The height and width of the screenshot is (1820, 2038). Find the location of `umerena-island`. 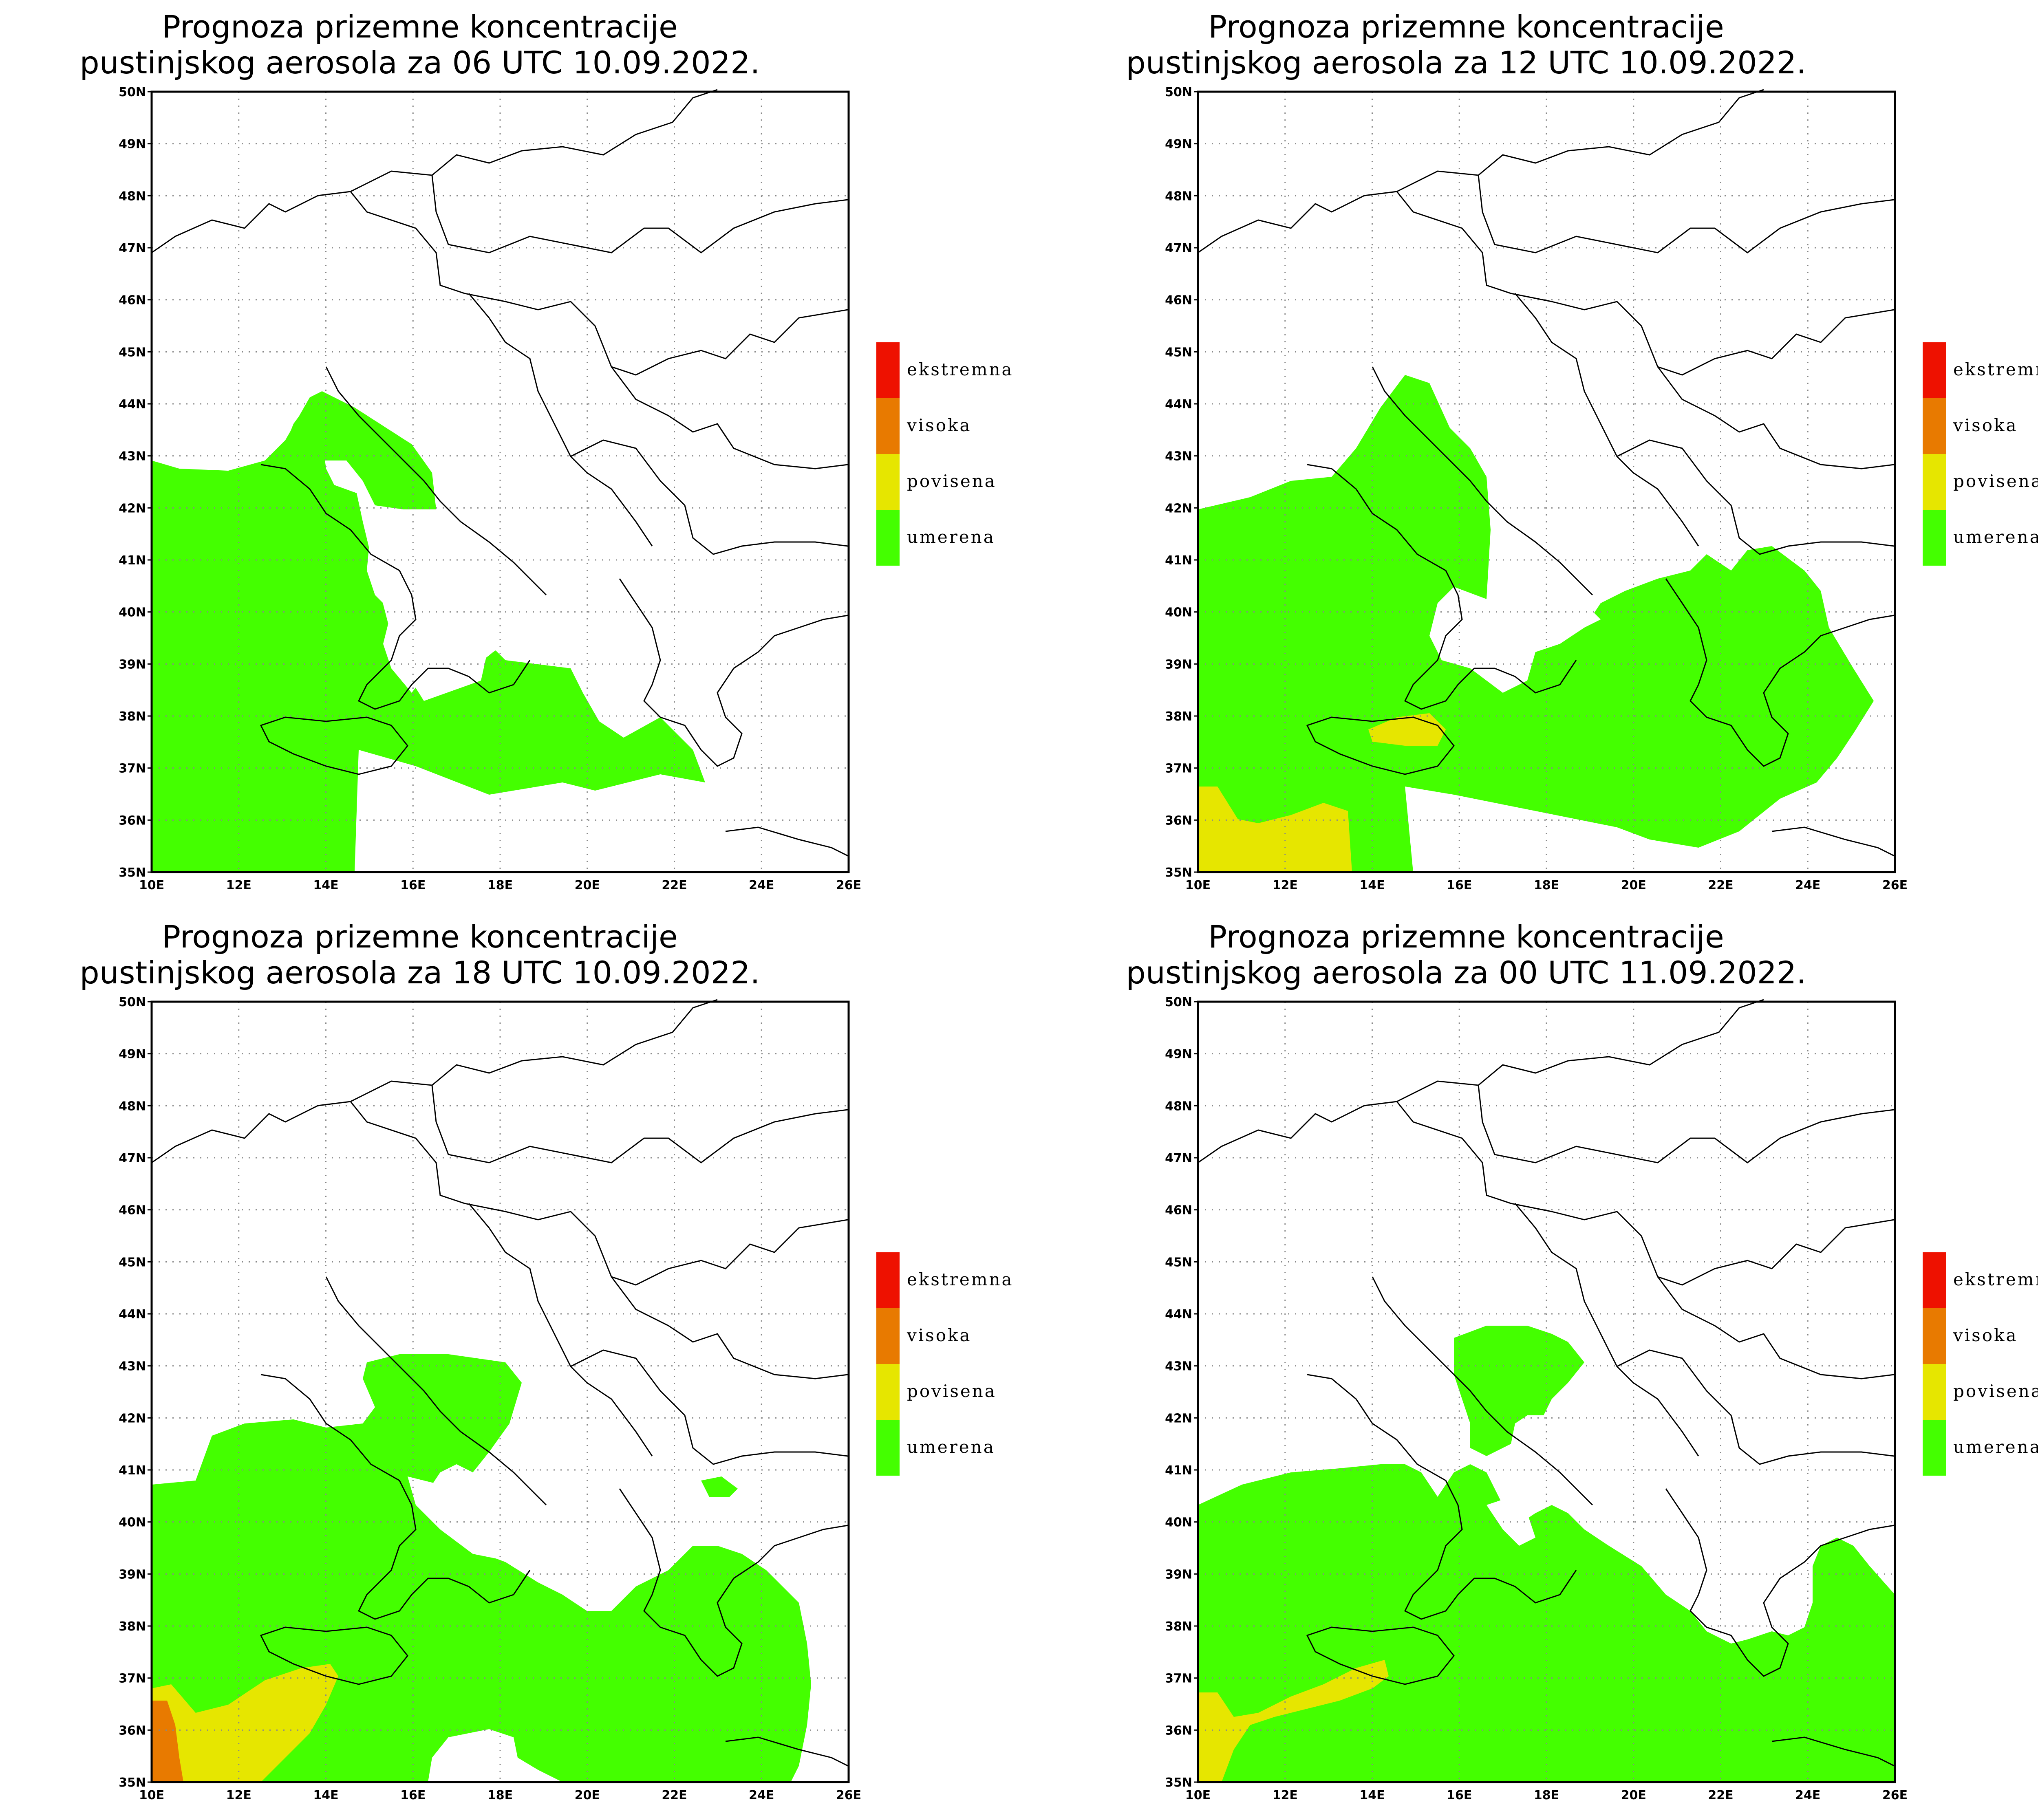

umerena-island is located at coordinates (720, 1487).